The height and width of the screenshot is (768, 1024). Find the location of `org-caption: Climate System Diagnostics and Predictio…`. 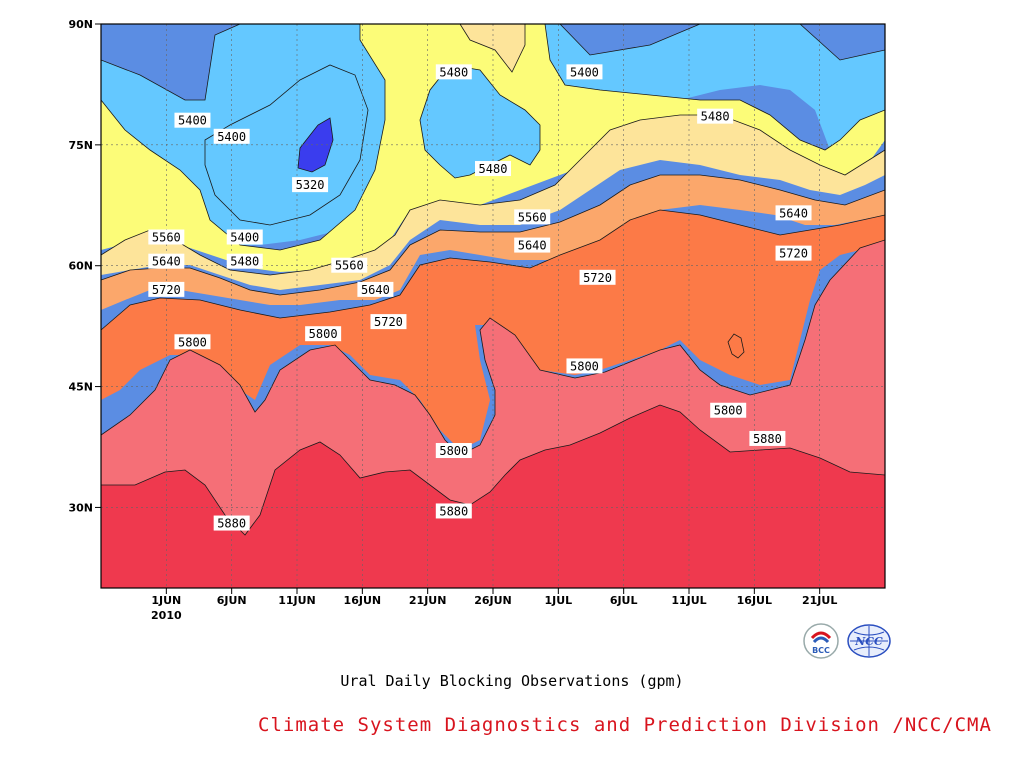

org-caption: Climate System Diagnostics and Predictio… is located at coordinates (625, 725).